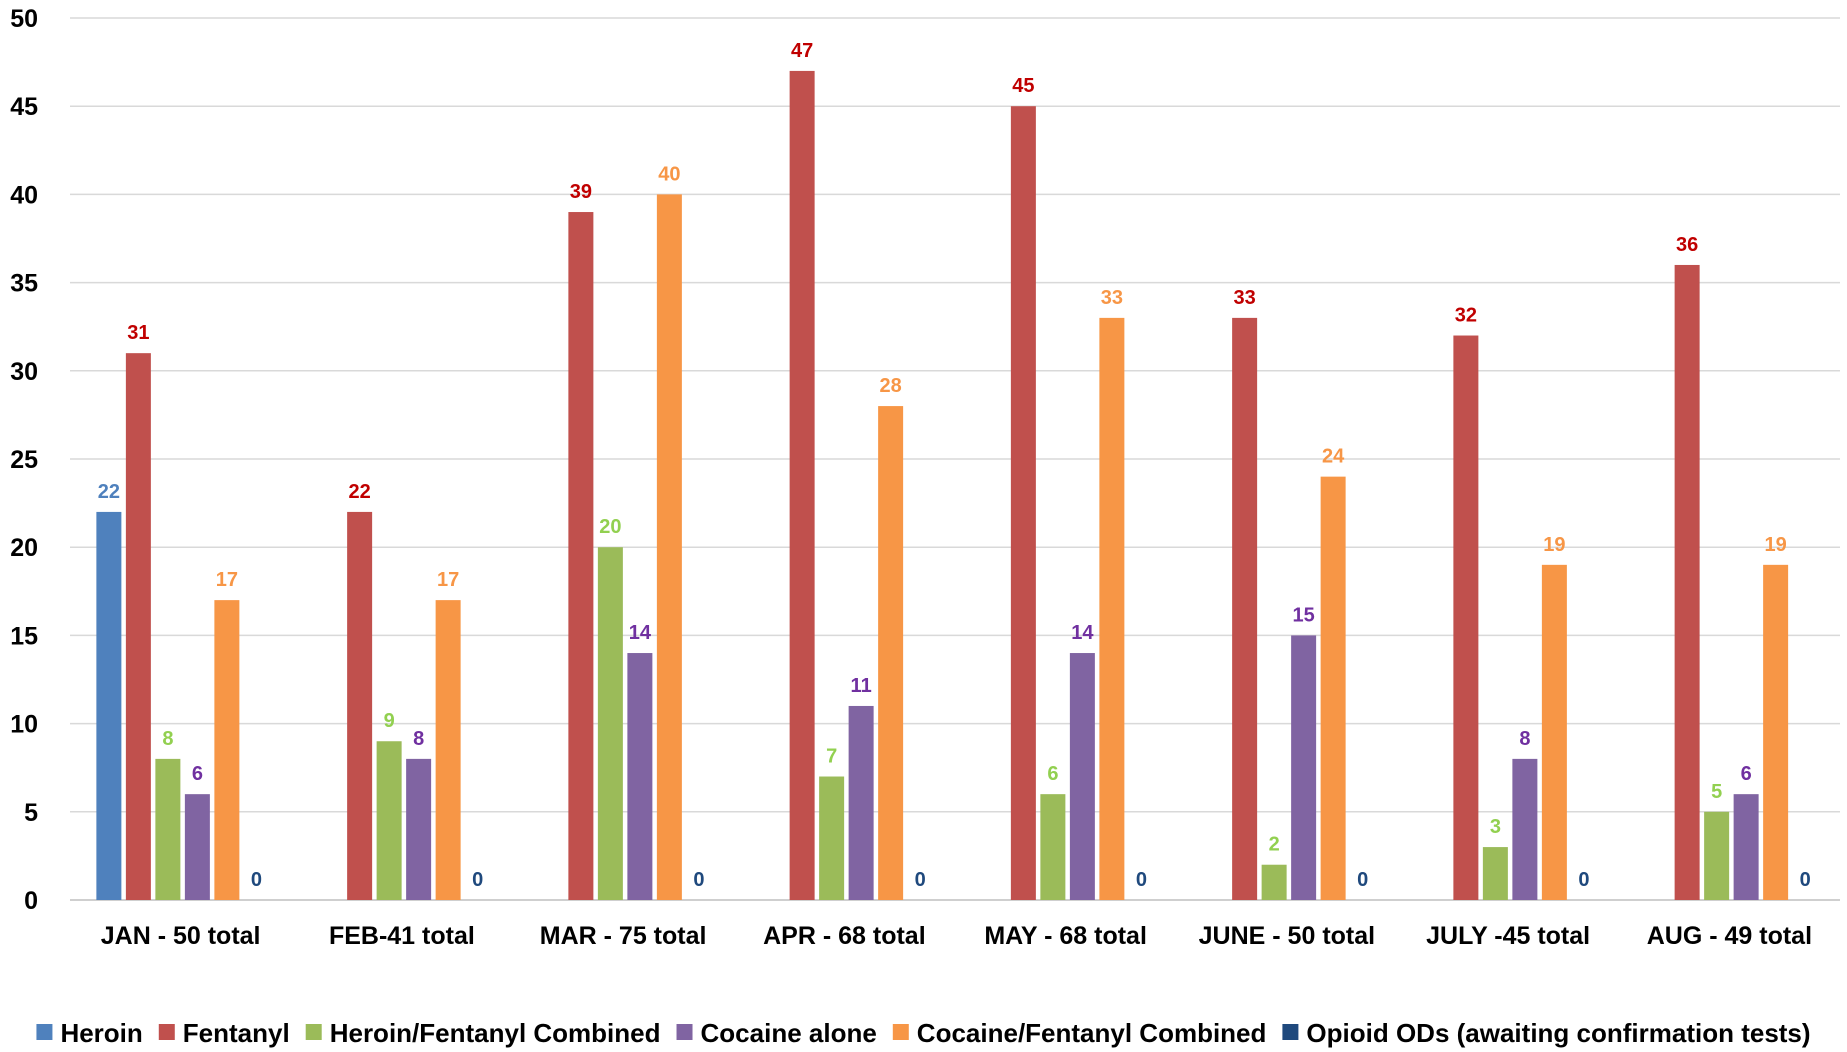  I want to click on data-label: 47, so click(802, 51).